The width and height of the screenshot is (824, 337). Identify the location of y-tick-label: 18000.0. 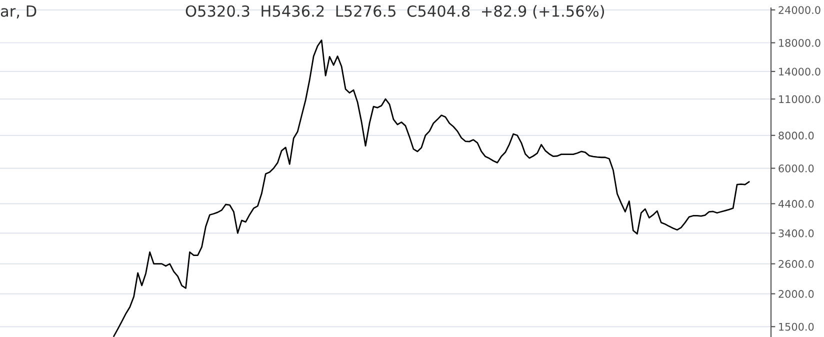
(799, 42).